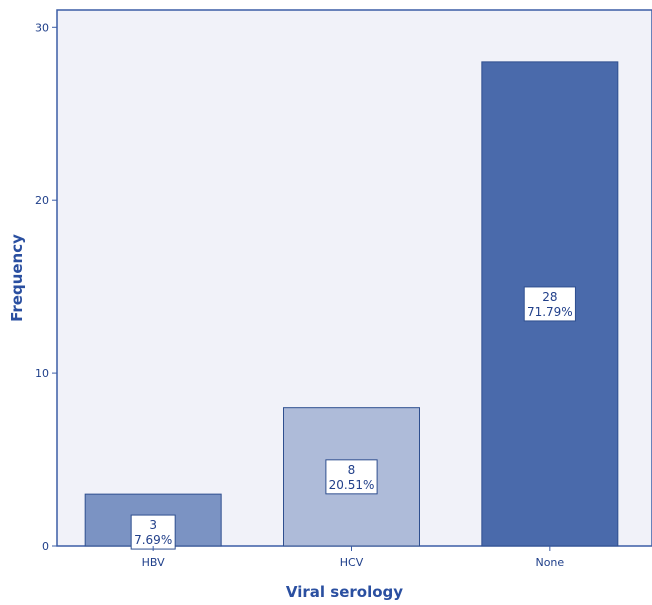 This screenshot has height=605, width=652. I want to click on data-label-percent-hbv: 7.69%, so click(153, 540).